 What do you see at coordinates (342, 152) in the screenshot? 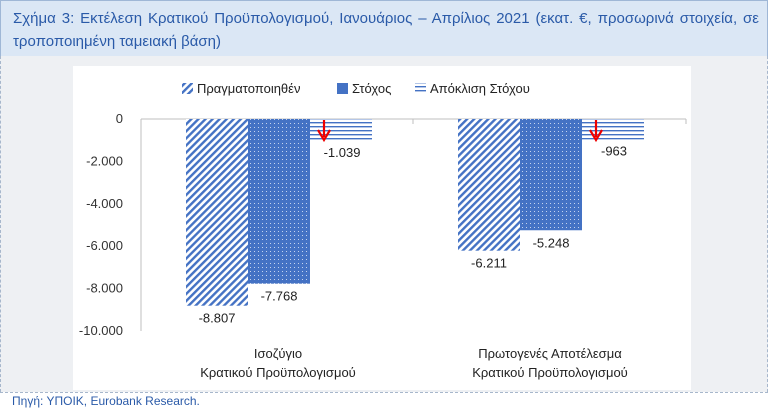
I see `data-label: -1.039` at bounding box center [342, 152].